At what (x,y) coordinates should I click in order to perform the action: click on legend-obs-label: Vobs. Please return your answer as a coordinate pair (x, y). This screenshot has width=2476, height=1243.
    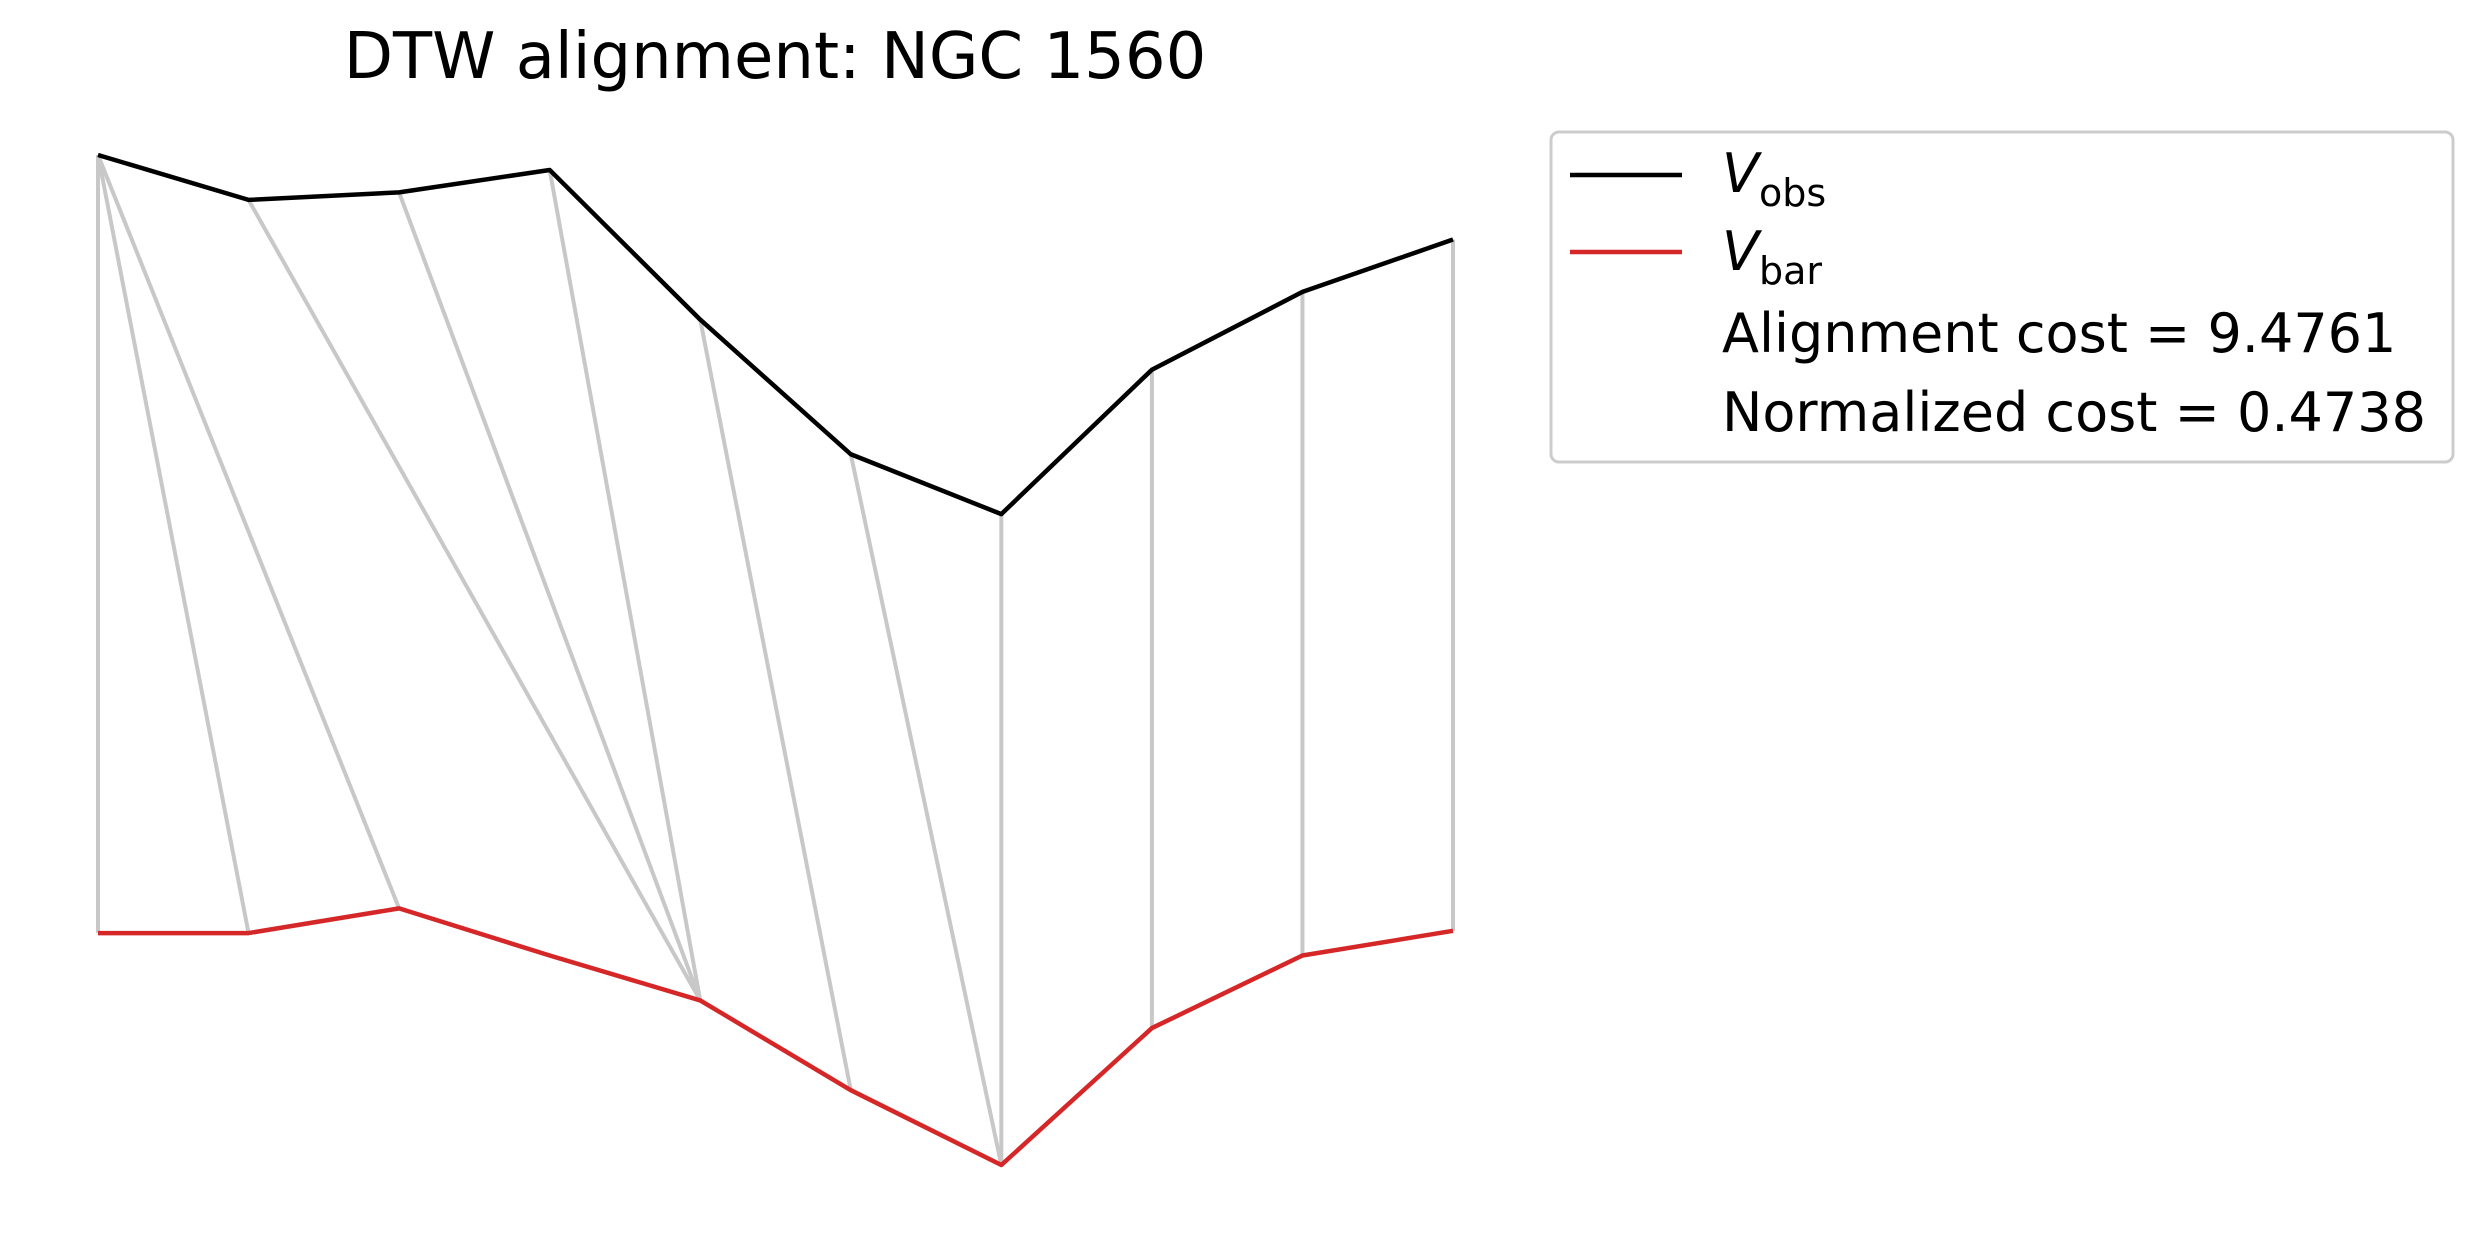
    Looking at the image, I should click on (1774, 178).